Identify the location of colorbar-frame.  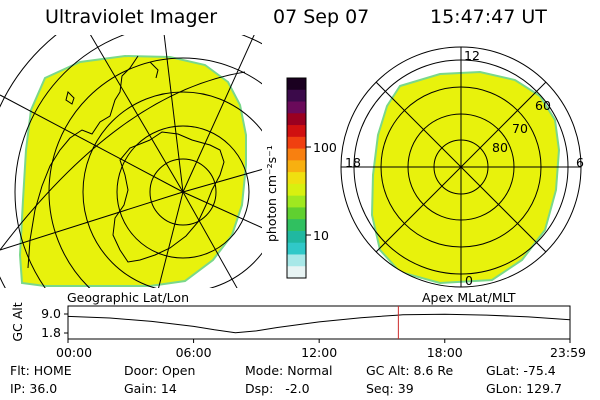
(296, 178).